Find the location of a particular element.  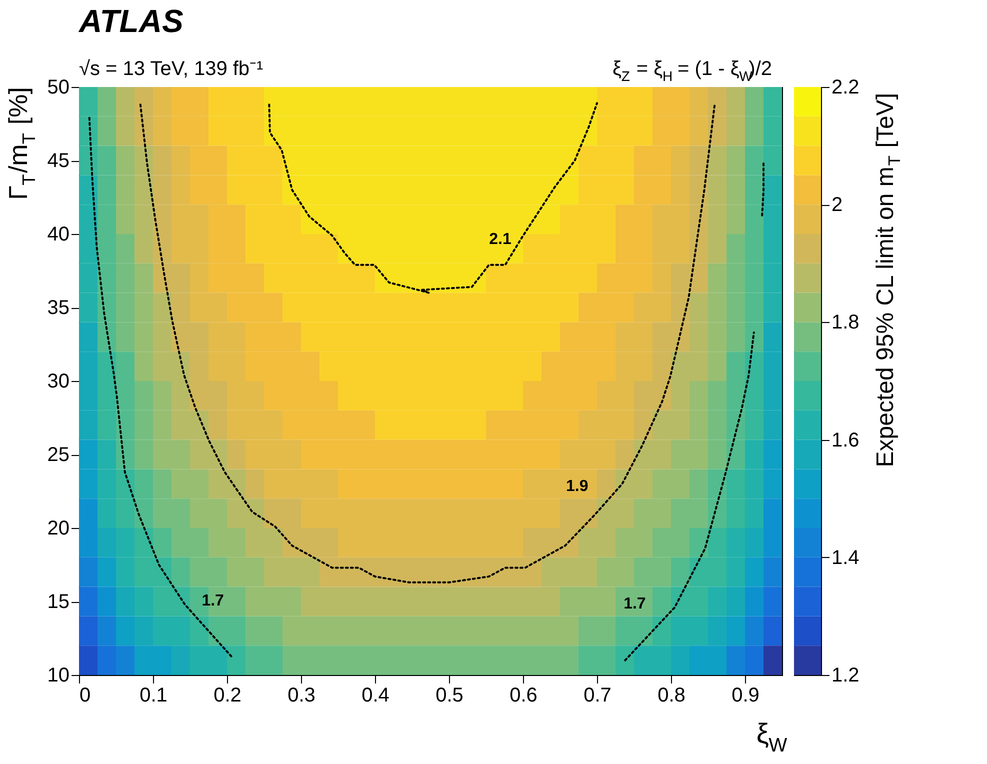

y-tick-label: 50 is located at coordinates (58, 87).